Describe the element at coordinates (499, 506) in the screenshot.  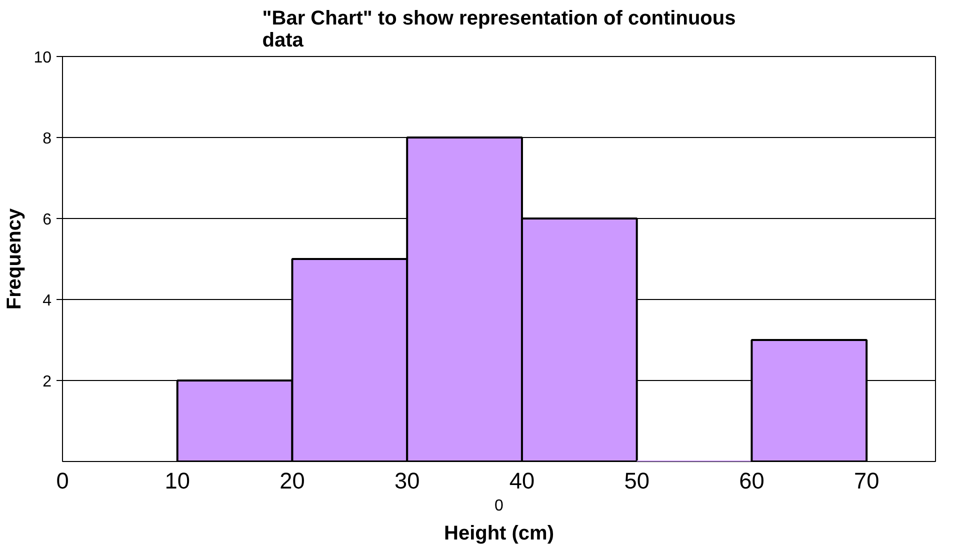
I see `text: 0` at that location.